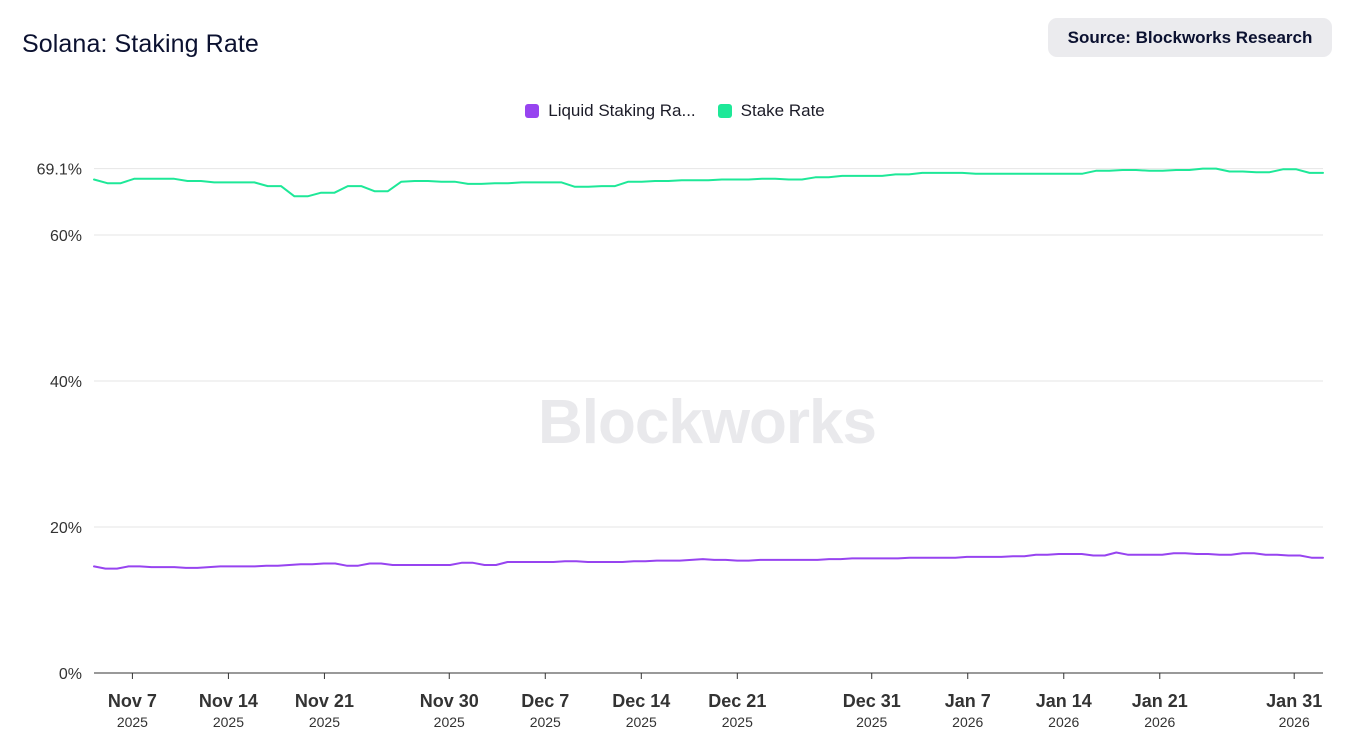  What do you see at coordinates (1160, 701) in the screenshot?
I see `x-tick-label: Jan 21` at bounding box center [1160, 701].